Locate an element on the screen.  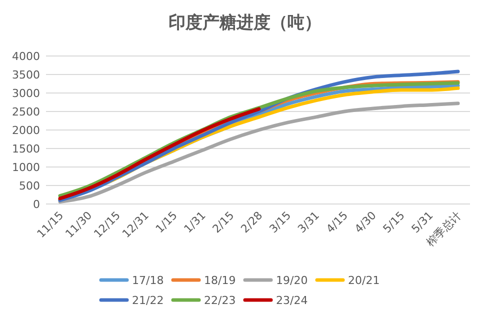
chart-title: 印度产糖进度（吨） is located at coordinates (245, 23).